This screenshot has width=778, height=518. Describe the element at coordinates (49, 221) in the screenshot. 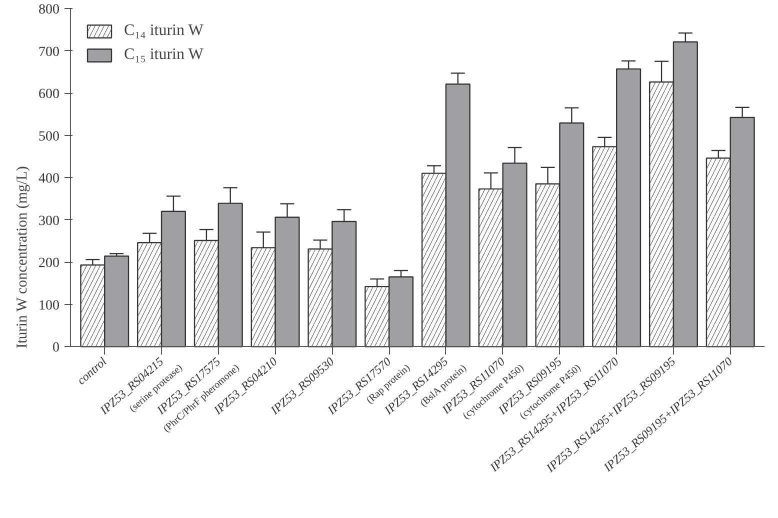

I see `y-tick-label: 300` at that location.